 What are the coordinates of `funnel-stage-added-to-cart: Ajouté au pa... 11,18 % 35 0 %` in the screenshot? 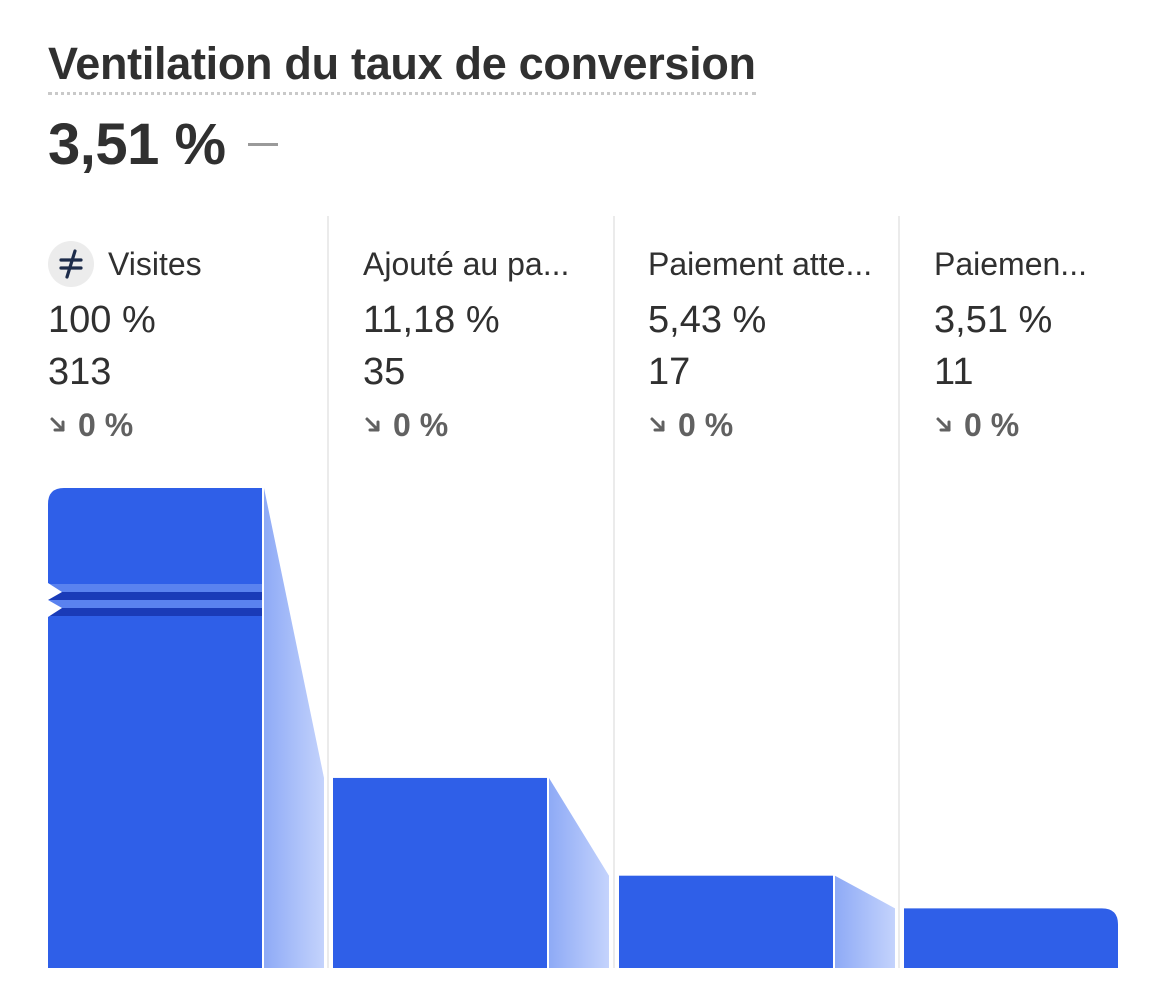 It's located at (483, 345).